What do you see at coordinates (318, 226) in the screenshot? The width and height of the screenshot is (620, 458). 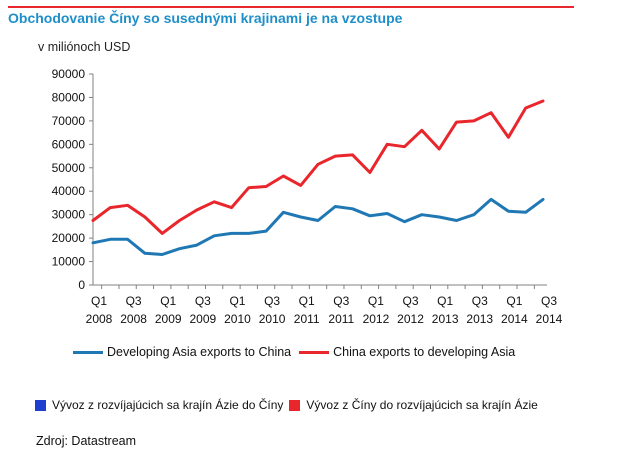 I see `series-line-developing-asia-exports` at bounding box center [318, 226].